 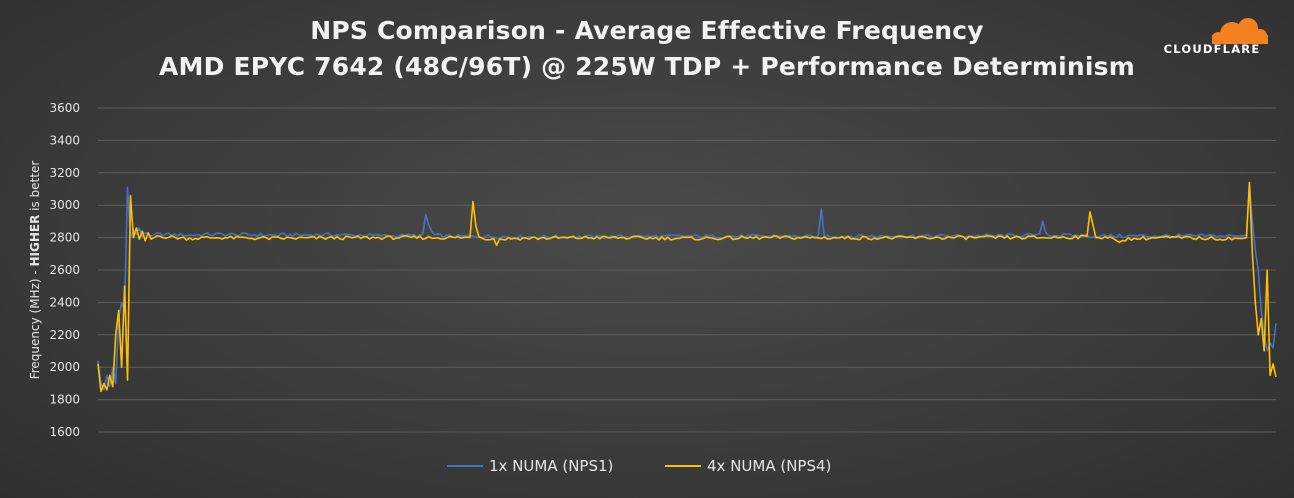 What do you see at coordinates (64, 367) in the screenshot?
I see `y-tick-label: 2000` at bounding box center [64, 367].